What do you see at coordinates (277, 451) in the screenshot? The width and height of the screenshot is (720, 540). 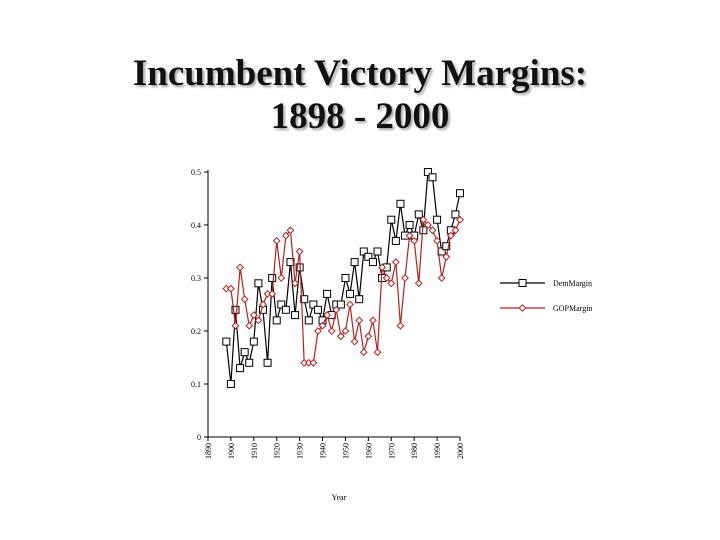 I see `x-tick-label: 1920` at bounding box center [277, 451].